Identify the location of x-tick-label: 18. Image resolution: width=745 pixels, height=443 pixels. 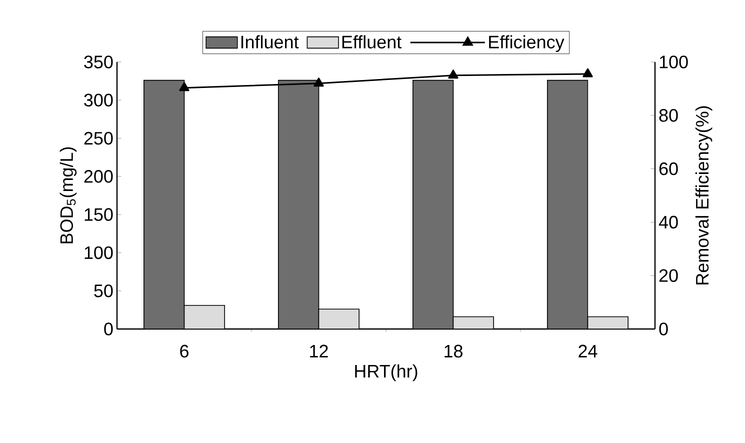
(453, 351).